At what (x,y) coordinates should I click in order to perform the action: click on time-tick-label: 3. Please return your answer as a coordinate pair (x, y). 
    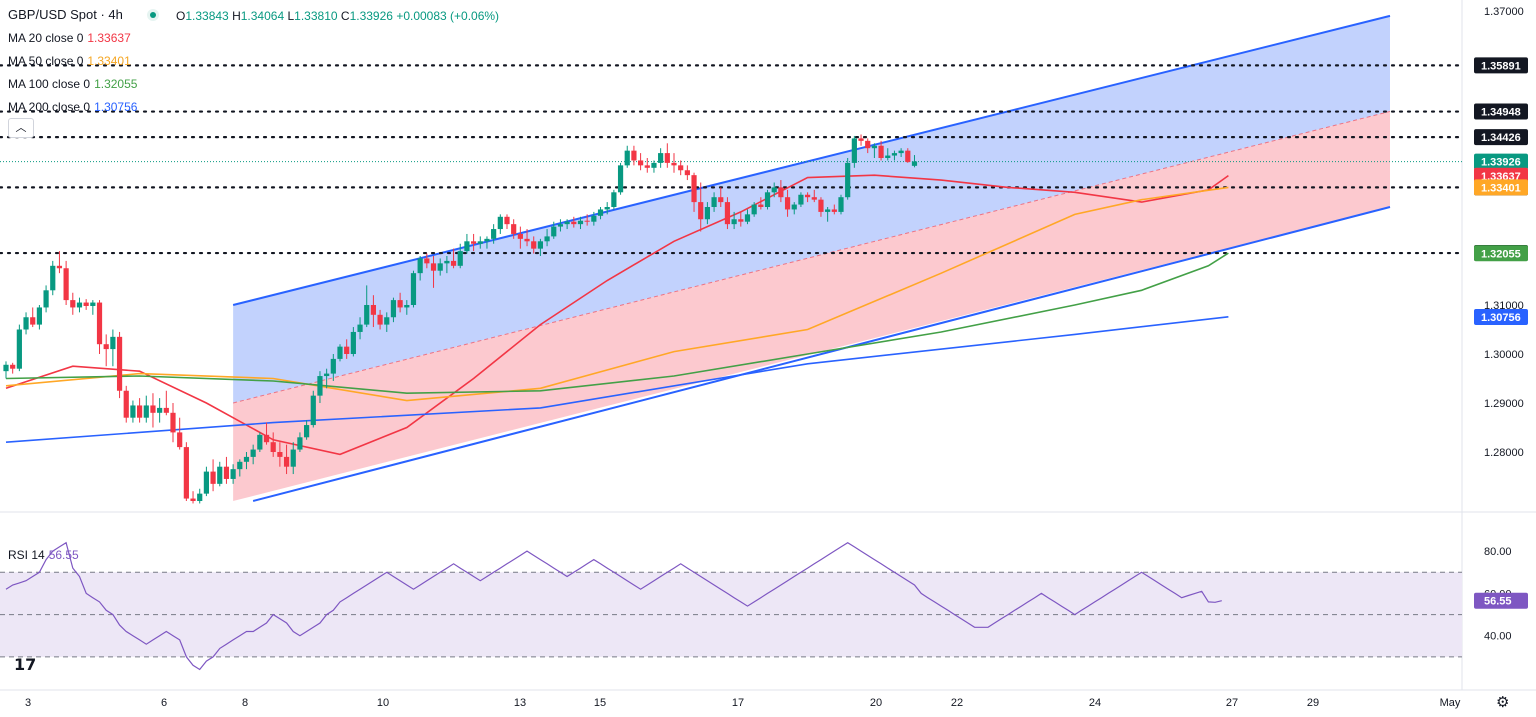
    Looking at the image, I should click on (28, 703).